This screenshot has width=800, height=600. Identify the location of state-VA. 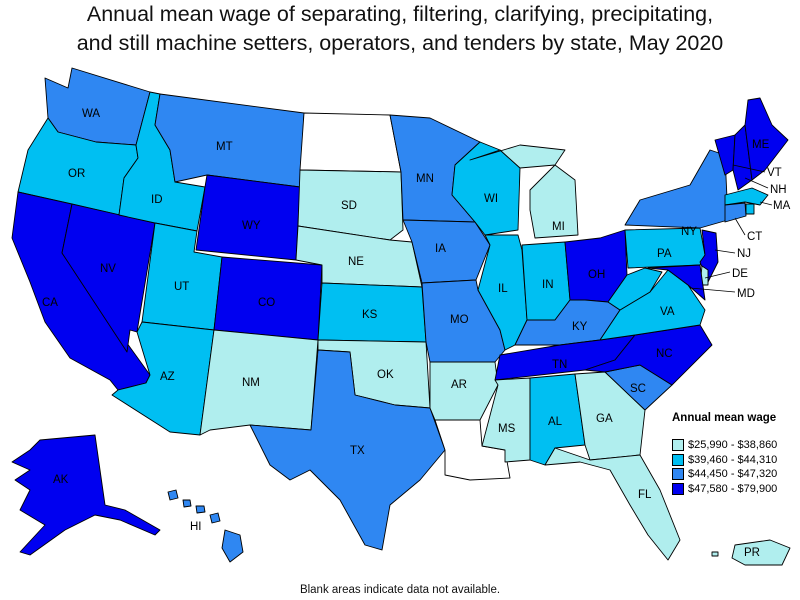
(652, 305).